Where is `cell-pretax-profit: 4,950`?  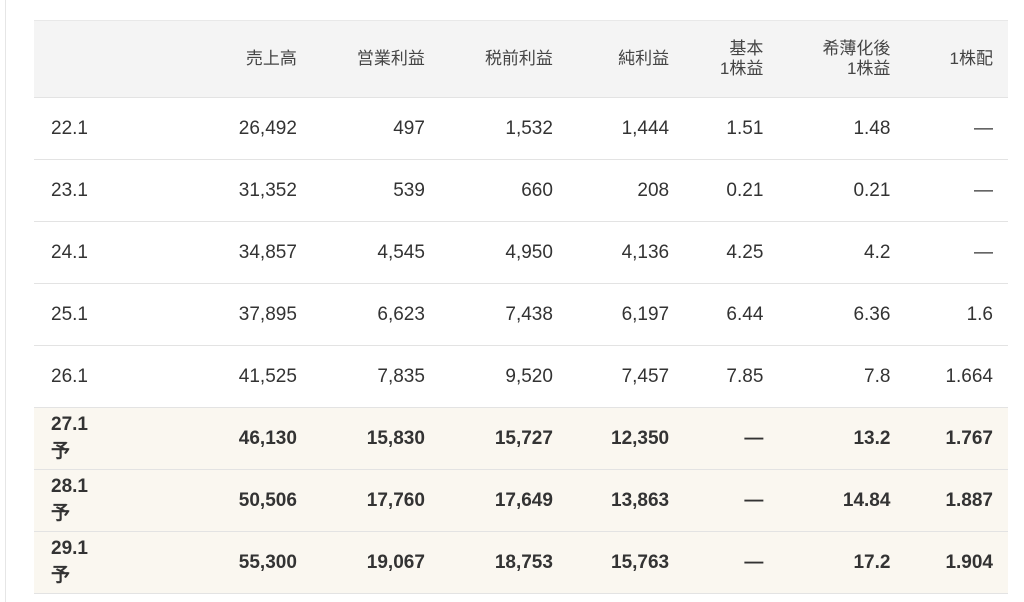 cell-pretax-profit: 4,950 is located at coordinates (529, 252).